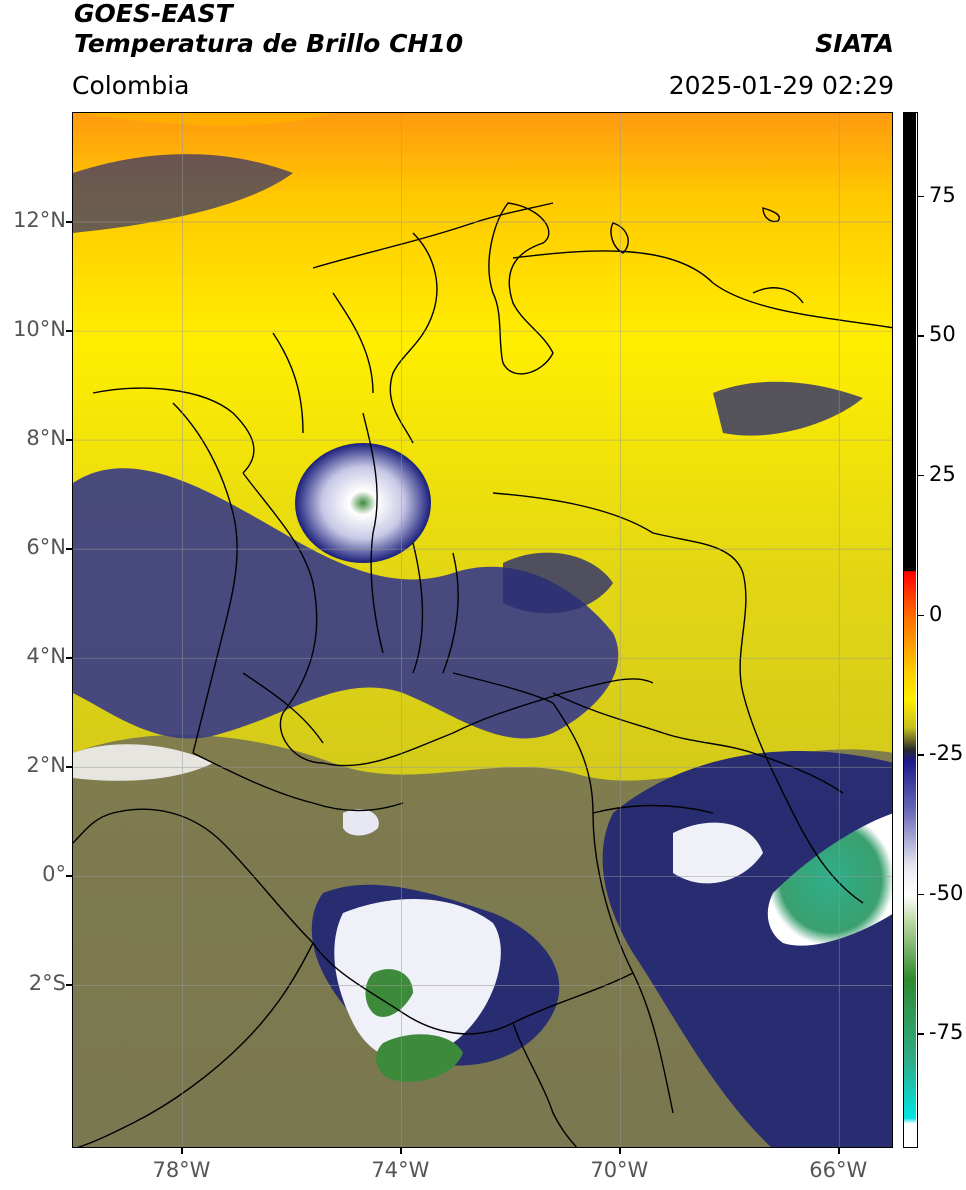  I want to click on lon-tick-label: 70°W, so click(619, 1170).